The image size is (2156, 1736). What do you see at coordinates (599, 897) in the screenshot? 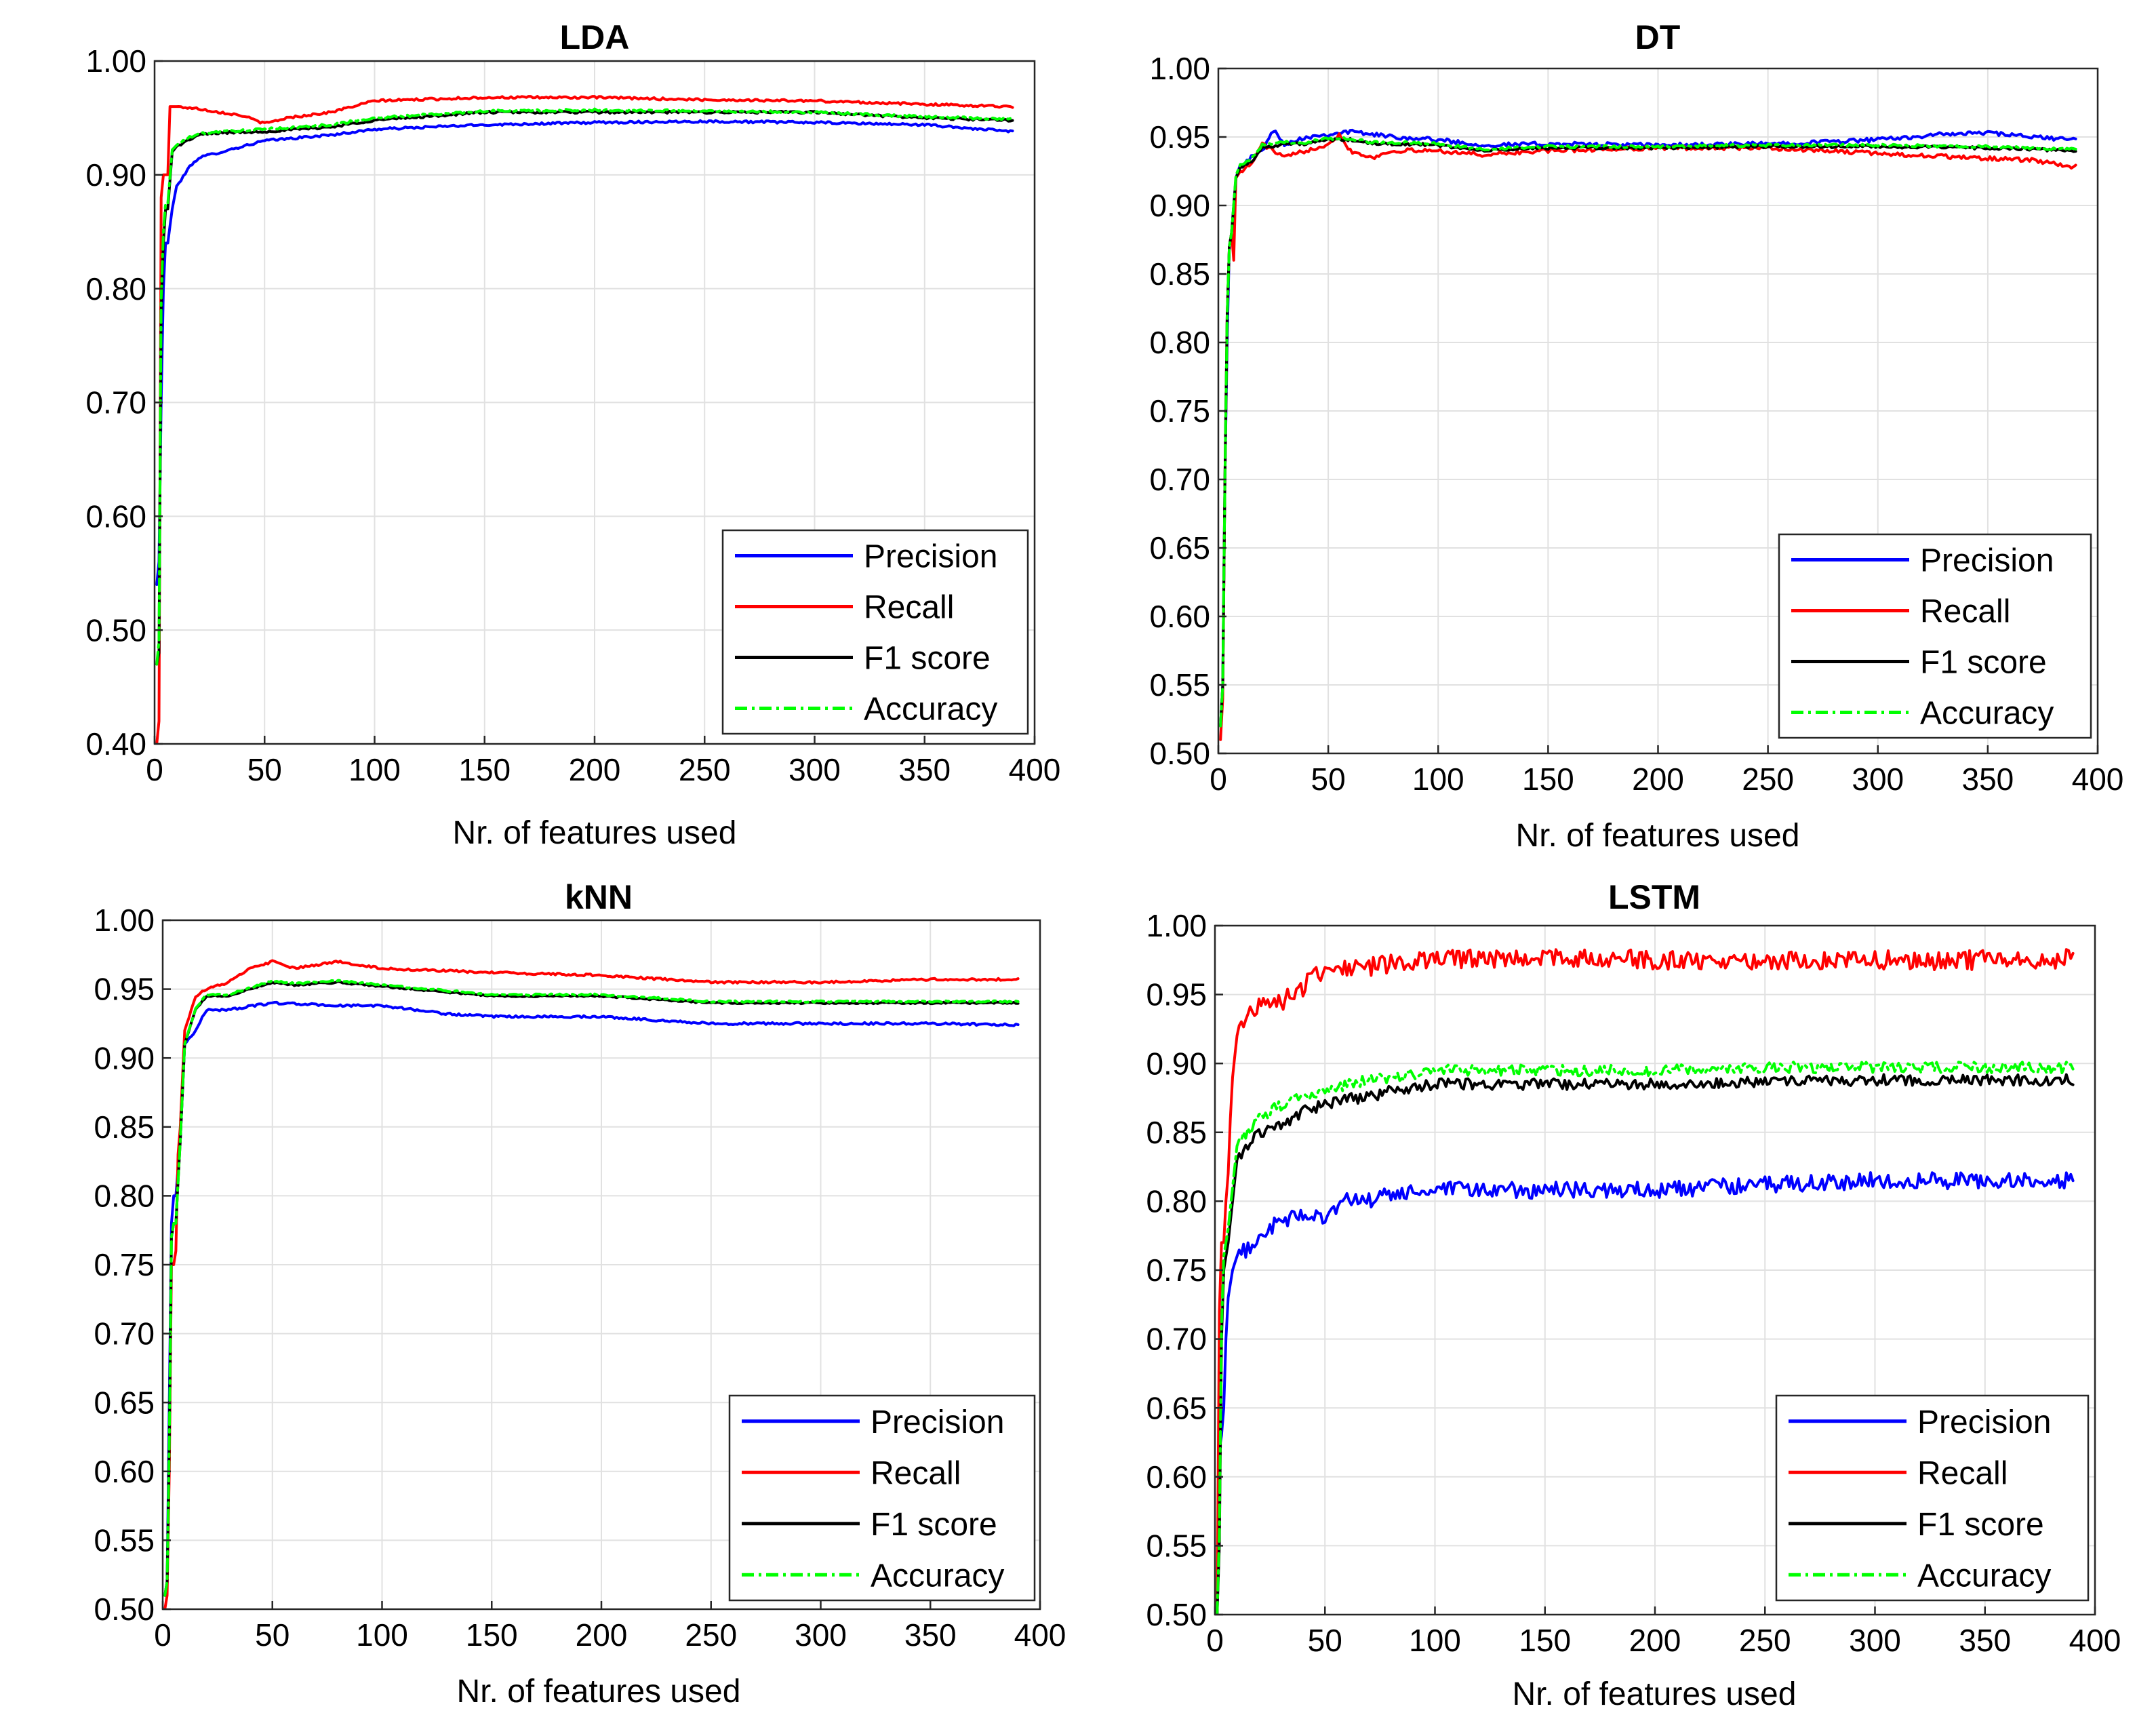
I see `chart-title: kNN` at bounding box center [599, 897].